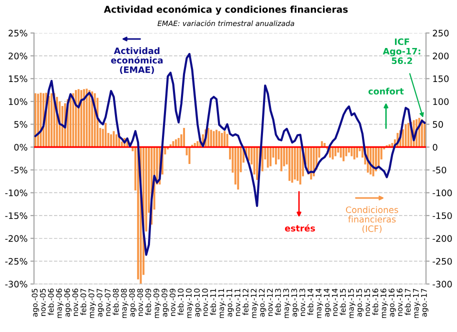 Image resolution: width=457 pixels, height=332 pixels. I want to click on y-tick-label: -30%, so click(16, 284).